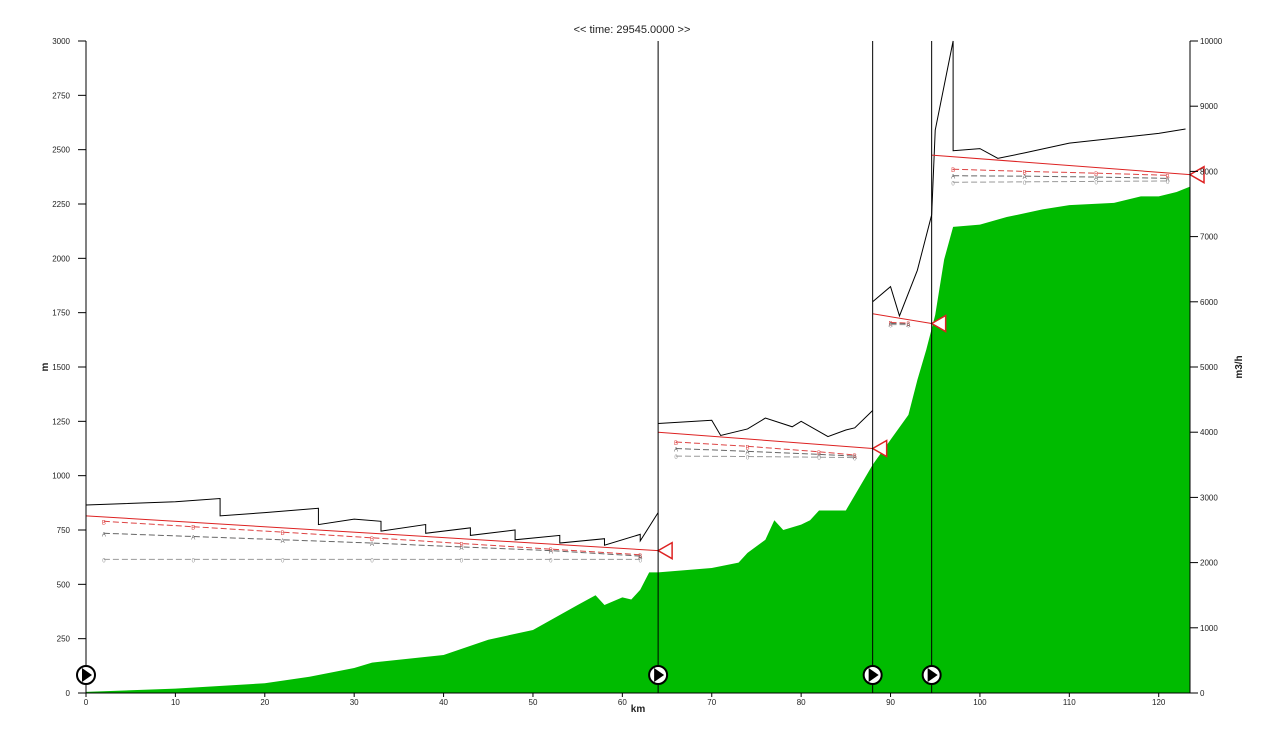 The image size is (1277, 730). Describe the element at coordinates (61, 313) in the screenshot. I see `y-tick-label: 1750` at that location.